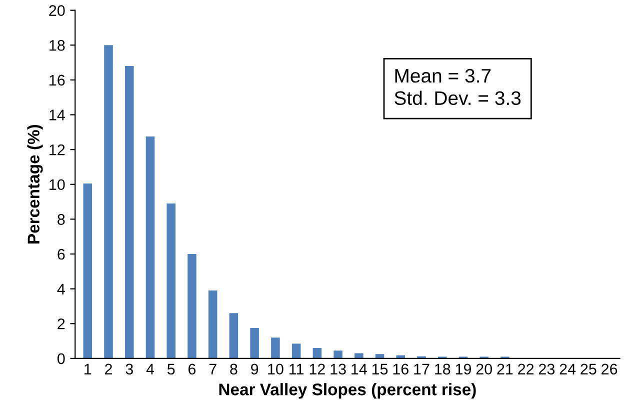 This screenshot has height=412, width=626. What do you see at coordinates (234, 369) in the screenshot?
I see `x-tick-label: 8` at bounding box center [234, 369].